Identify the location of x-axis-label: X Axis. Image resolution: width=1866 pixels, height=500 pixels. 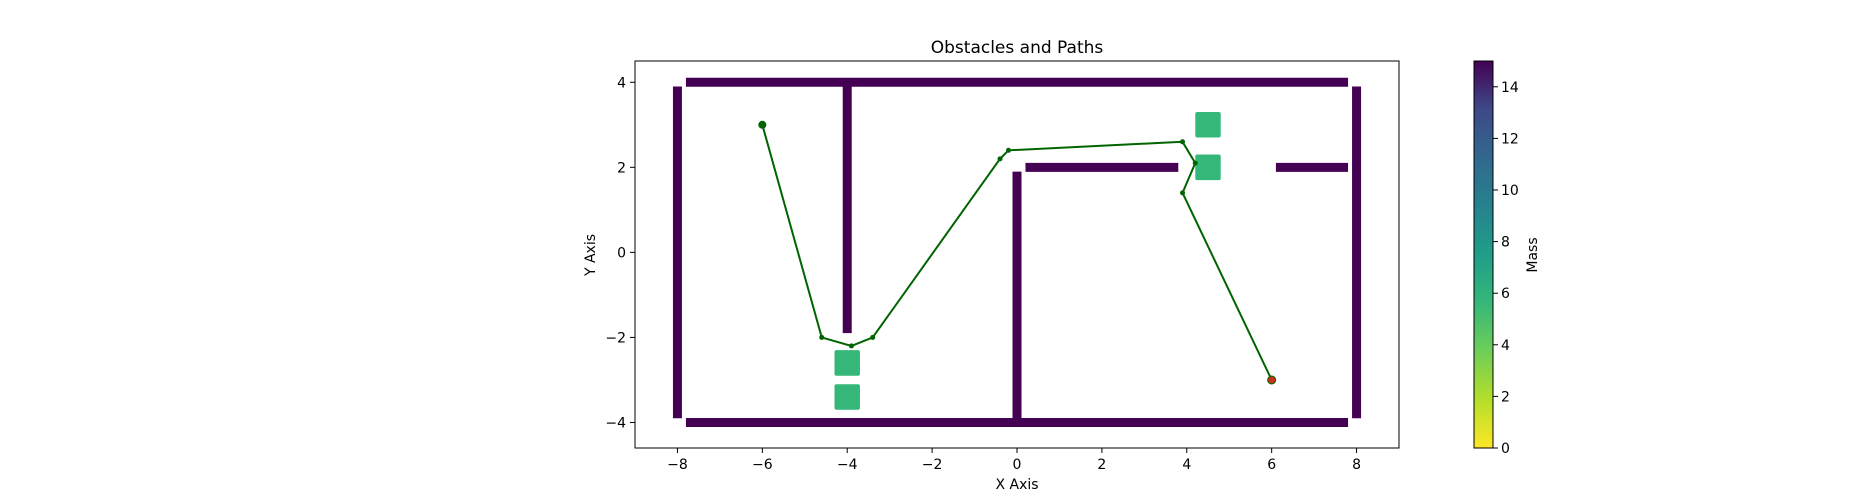
(1016, 485).